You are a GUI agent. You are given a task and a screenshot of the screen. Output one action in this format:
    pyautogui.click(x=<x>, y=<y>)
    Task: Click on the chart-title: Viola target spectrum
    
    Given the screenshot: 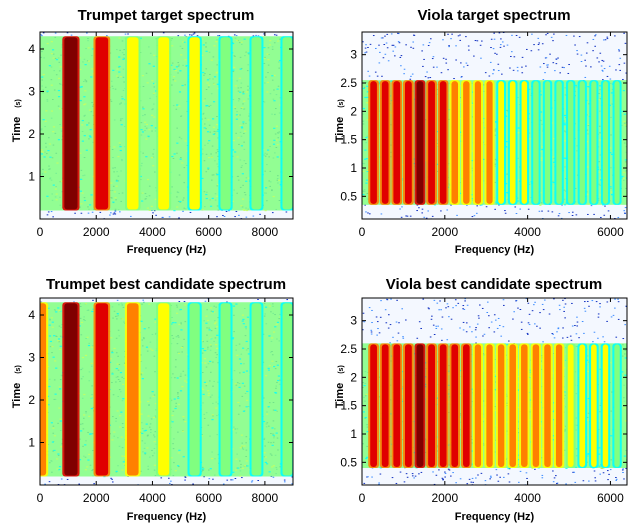 What is the action you would take?
    pyautogui.click(x=493, y=15)
    